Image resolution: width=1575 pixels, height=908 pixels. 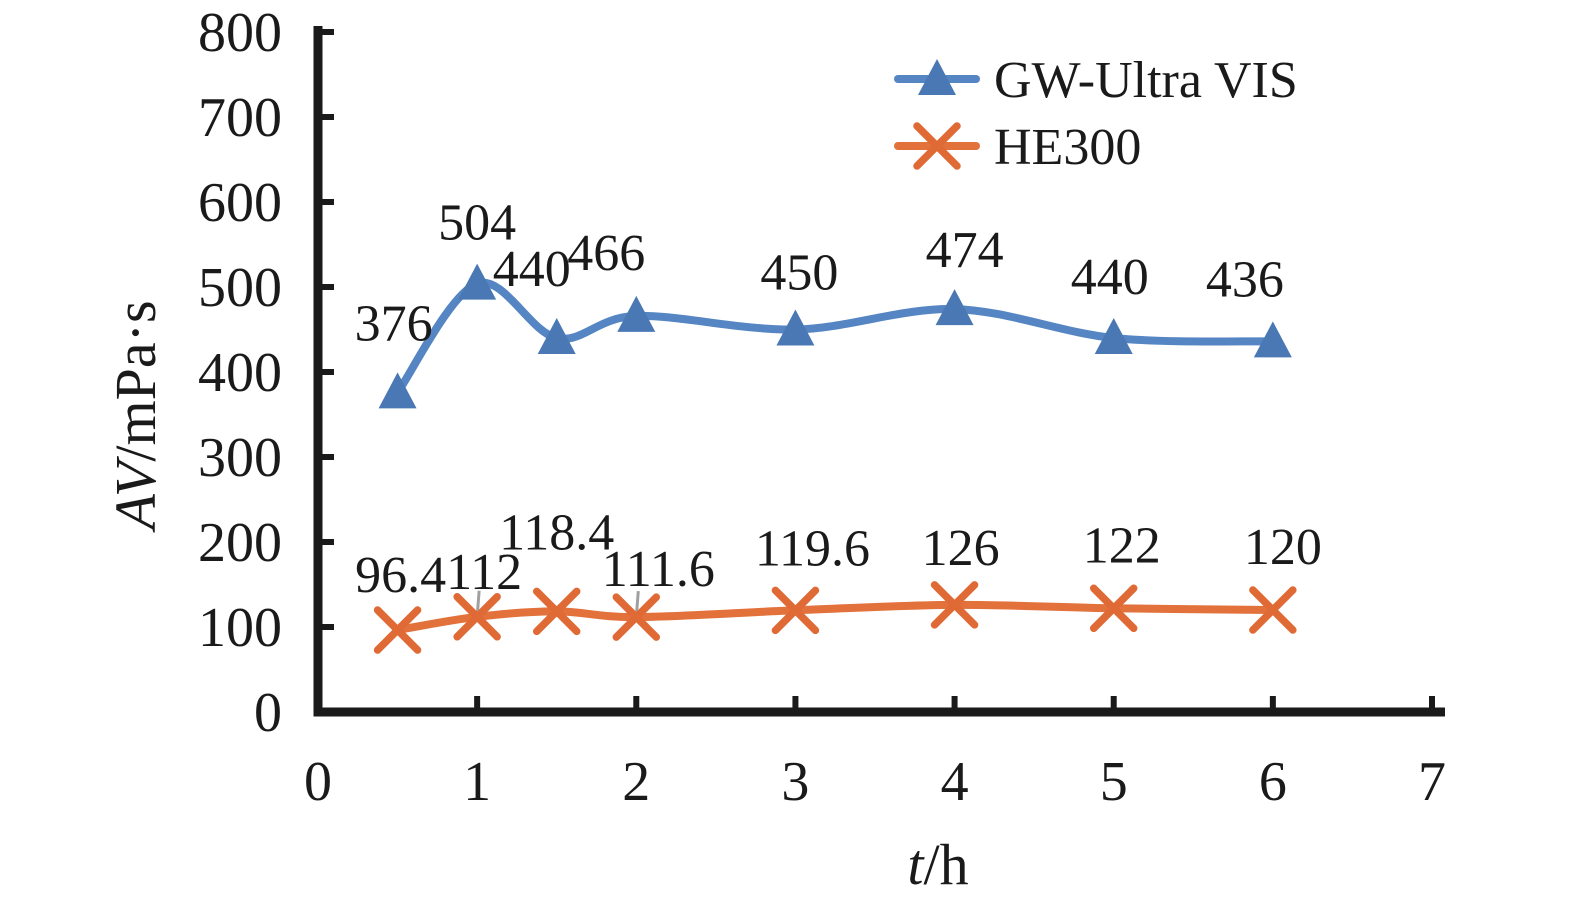 I want to click on x-tick-label: 6, so click(x=1273, y=782).